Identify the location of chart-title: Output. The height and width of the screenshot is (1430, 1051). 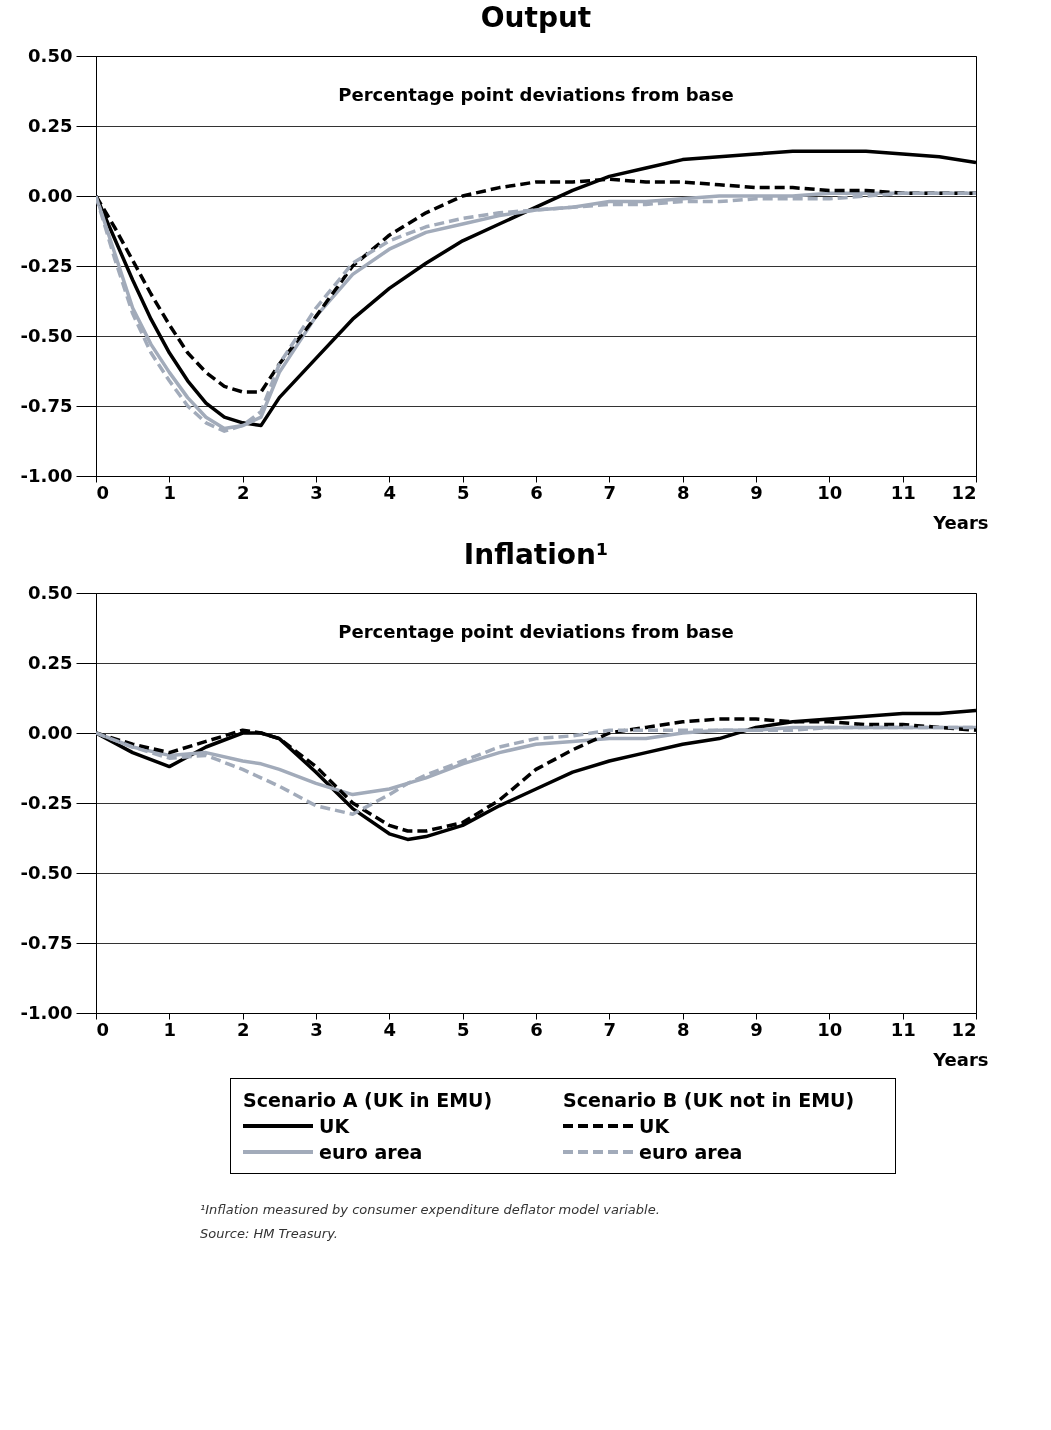
(536, 17).